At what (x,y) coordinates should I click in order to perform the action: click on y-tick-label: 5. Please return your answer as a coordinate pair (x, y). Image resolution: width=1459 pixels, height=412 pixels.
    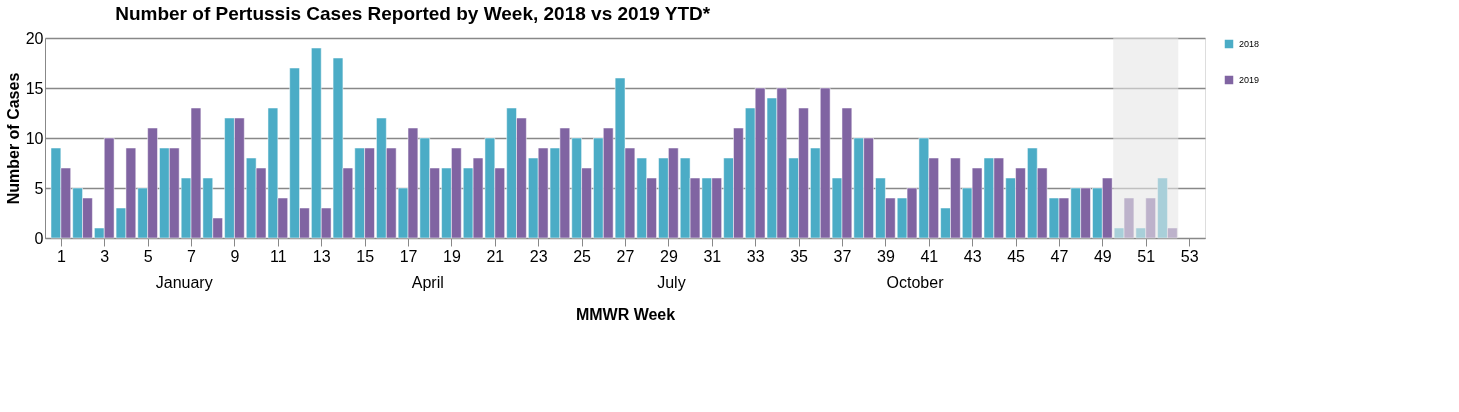
    Looking at the image, I should click on (39, 188).